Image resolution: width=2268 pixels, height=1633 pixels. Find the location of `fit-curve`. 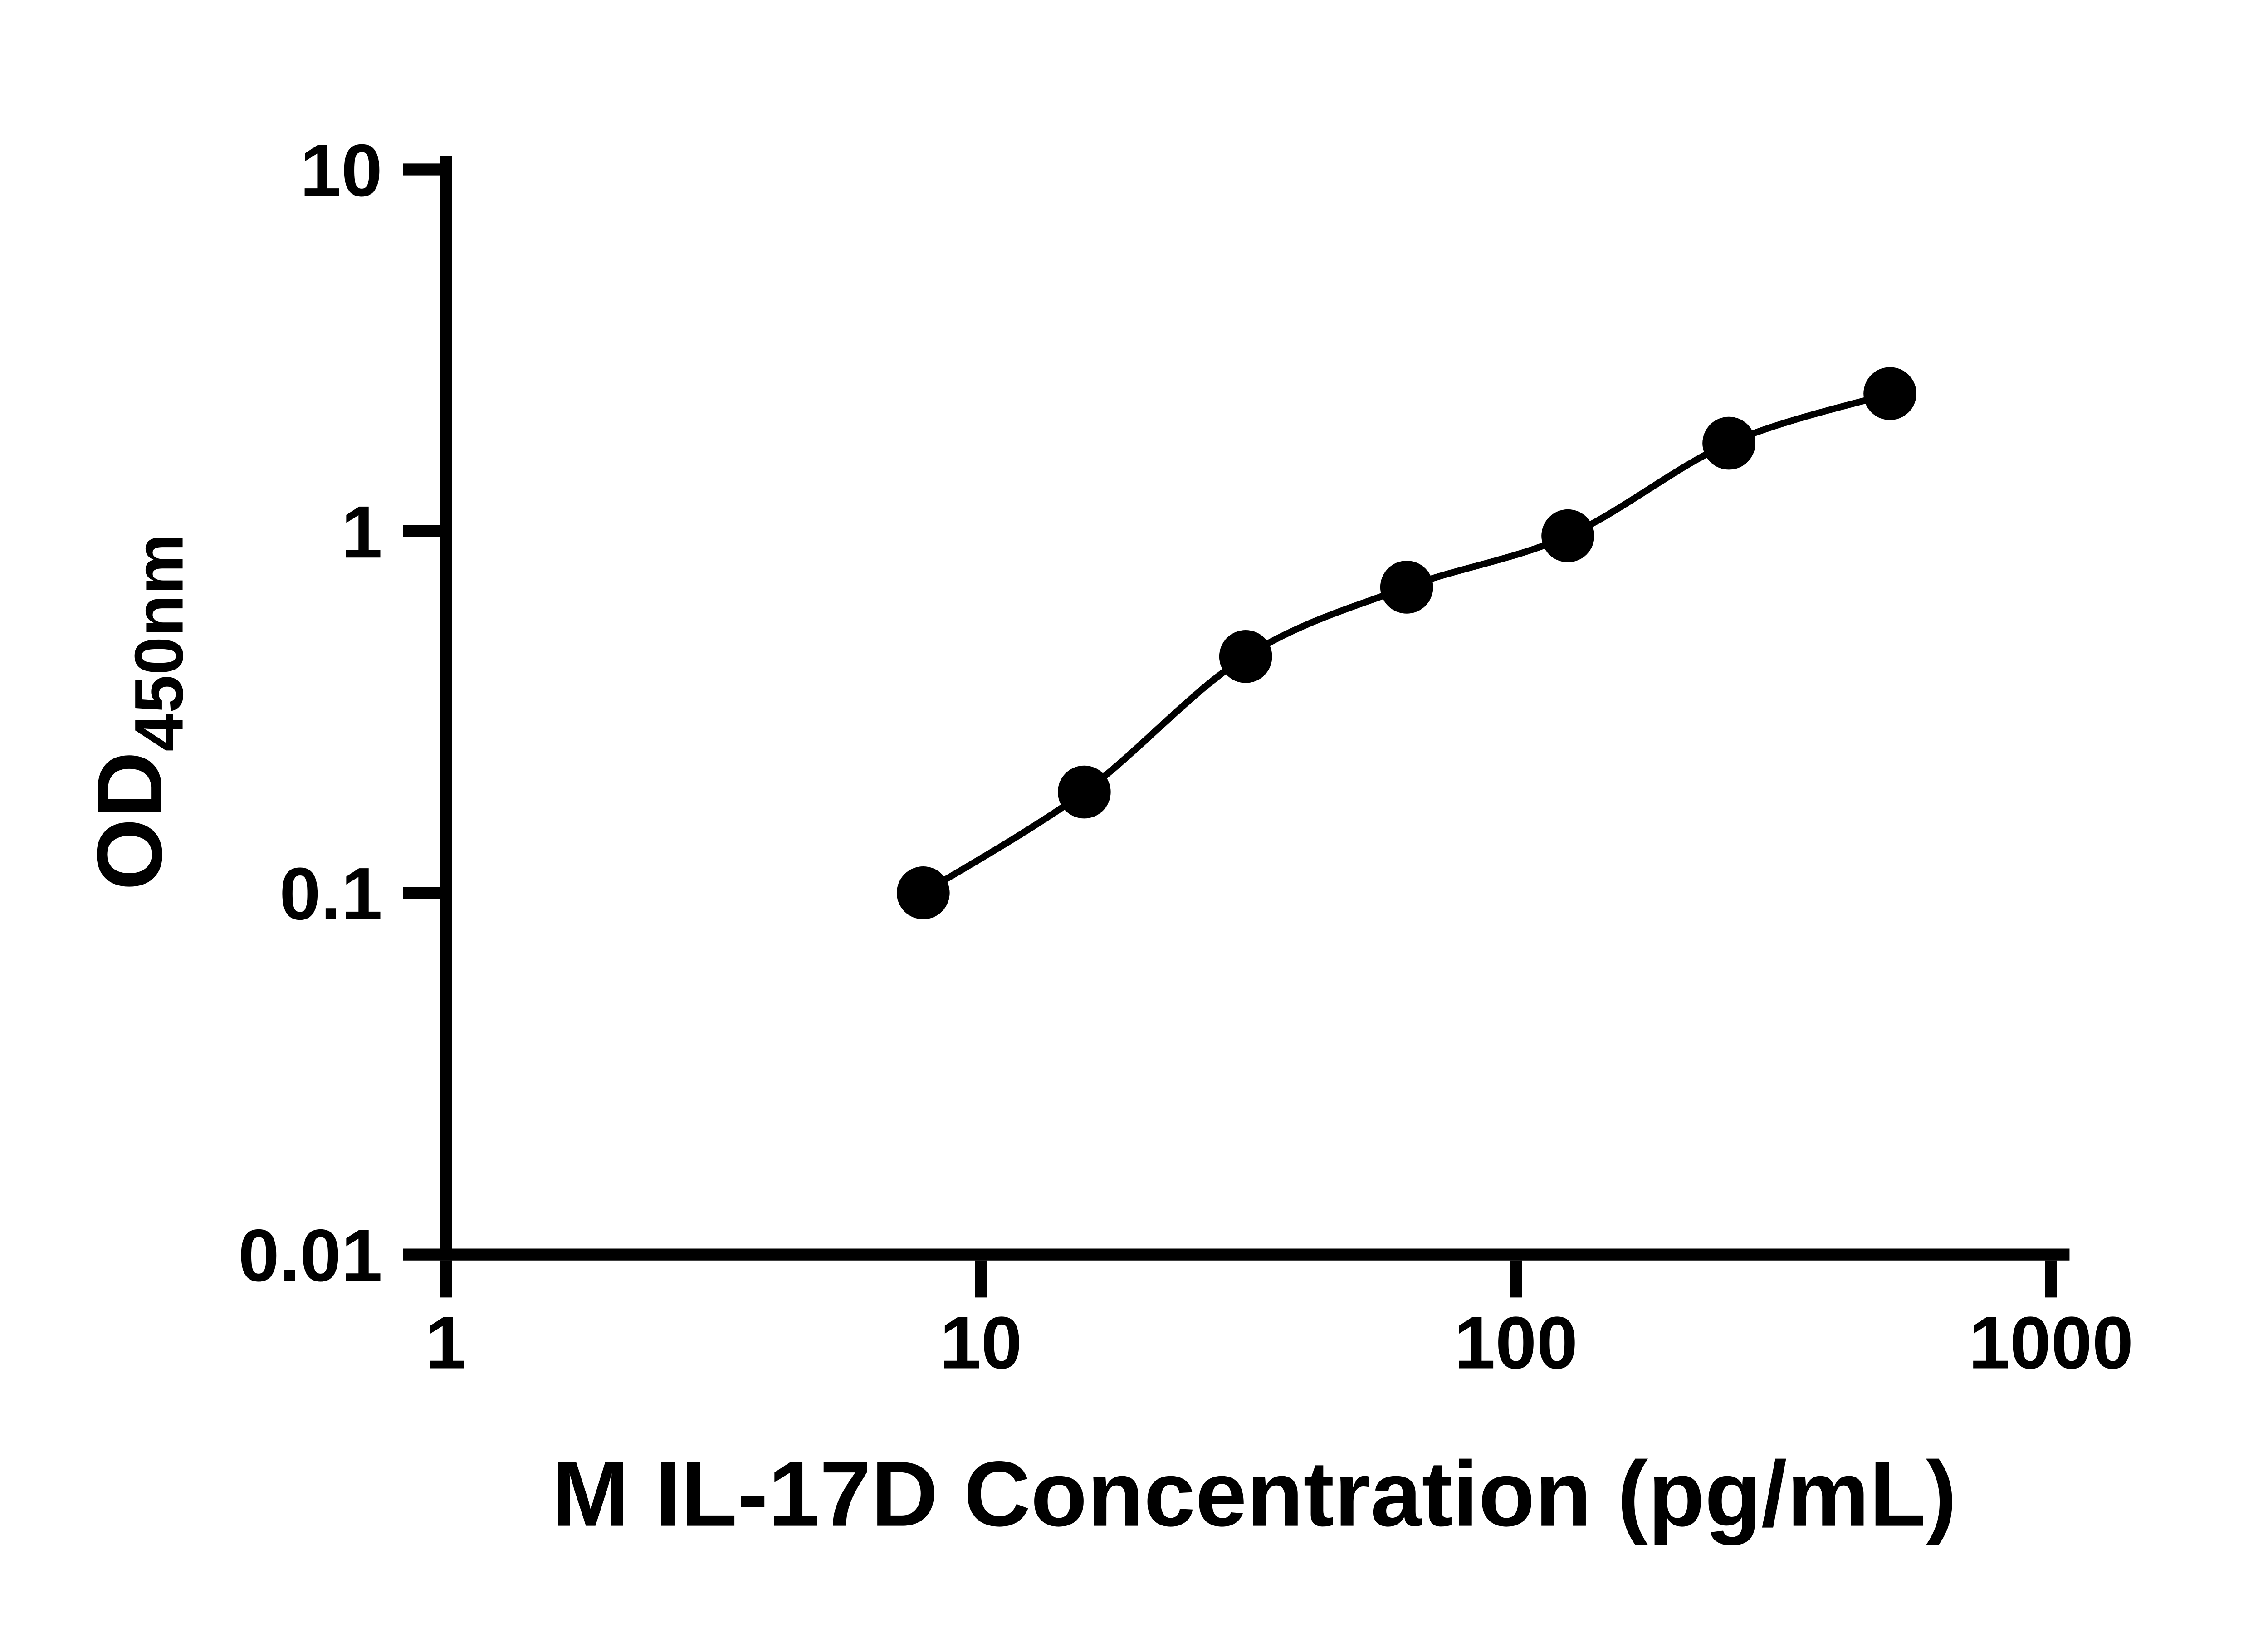

fit-curve is located at coordinates (1406, 643).